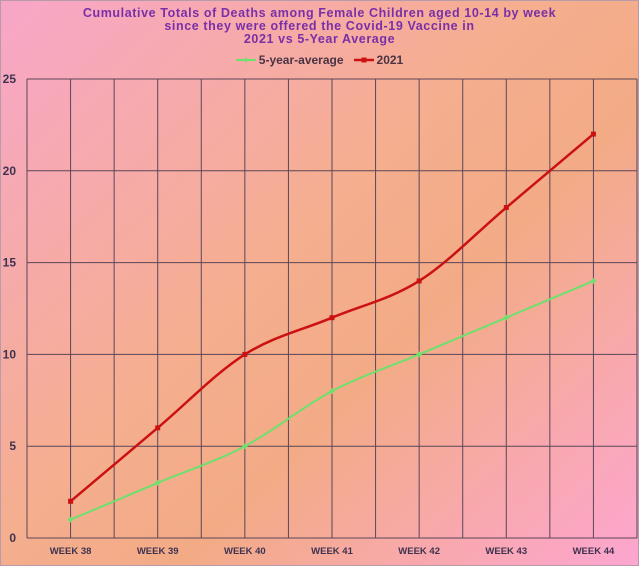 The height and width of the screenshot is (566, 639). What do you see at coordinates (158, 551) in the screenshot?
I see `x-tick-label: WEEK 39` at bounding box center [158, 551].